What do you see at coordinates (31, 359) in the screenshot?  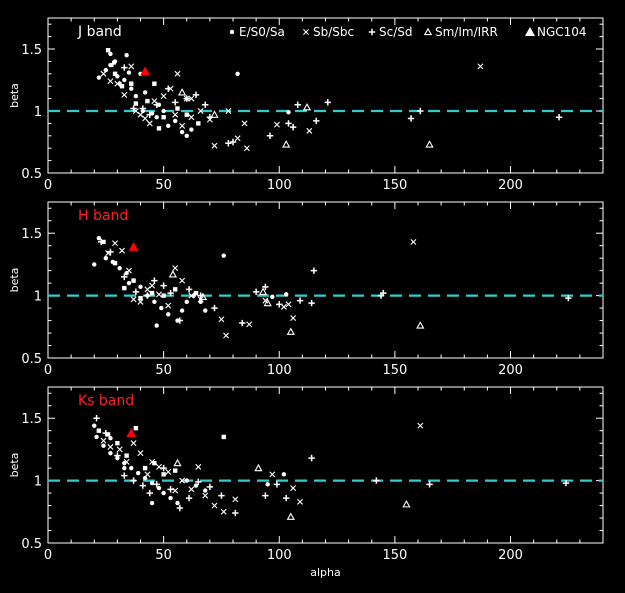 I see `y-tick-label: 0.5` at bounding box center [31, 359].